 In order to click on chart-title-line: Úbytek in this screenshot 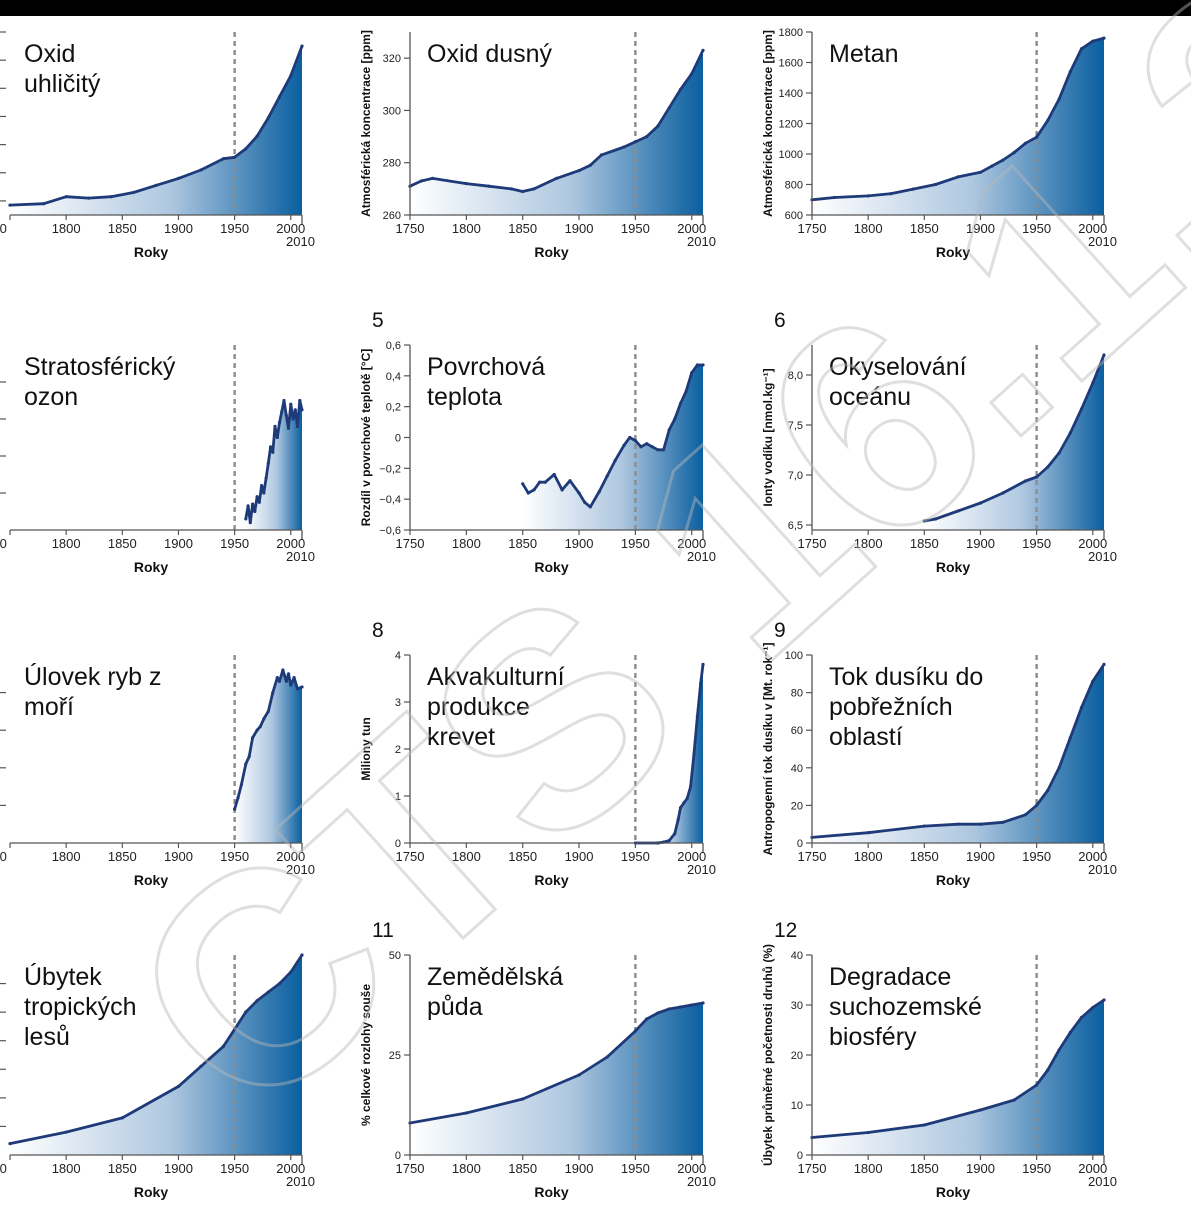, I will do `click(63, 976)`.